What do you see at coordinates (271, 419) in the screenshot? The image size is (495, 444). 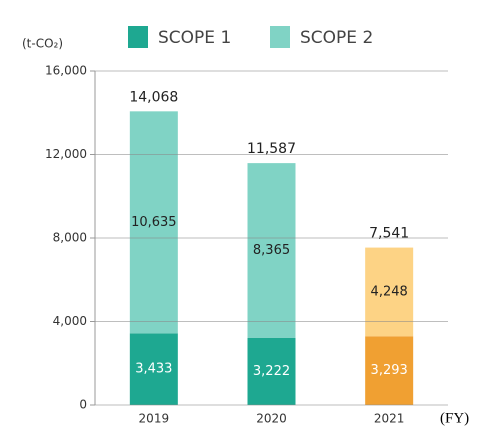 I see `x-tick-label: 2020` at bounding box center [271, 419].